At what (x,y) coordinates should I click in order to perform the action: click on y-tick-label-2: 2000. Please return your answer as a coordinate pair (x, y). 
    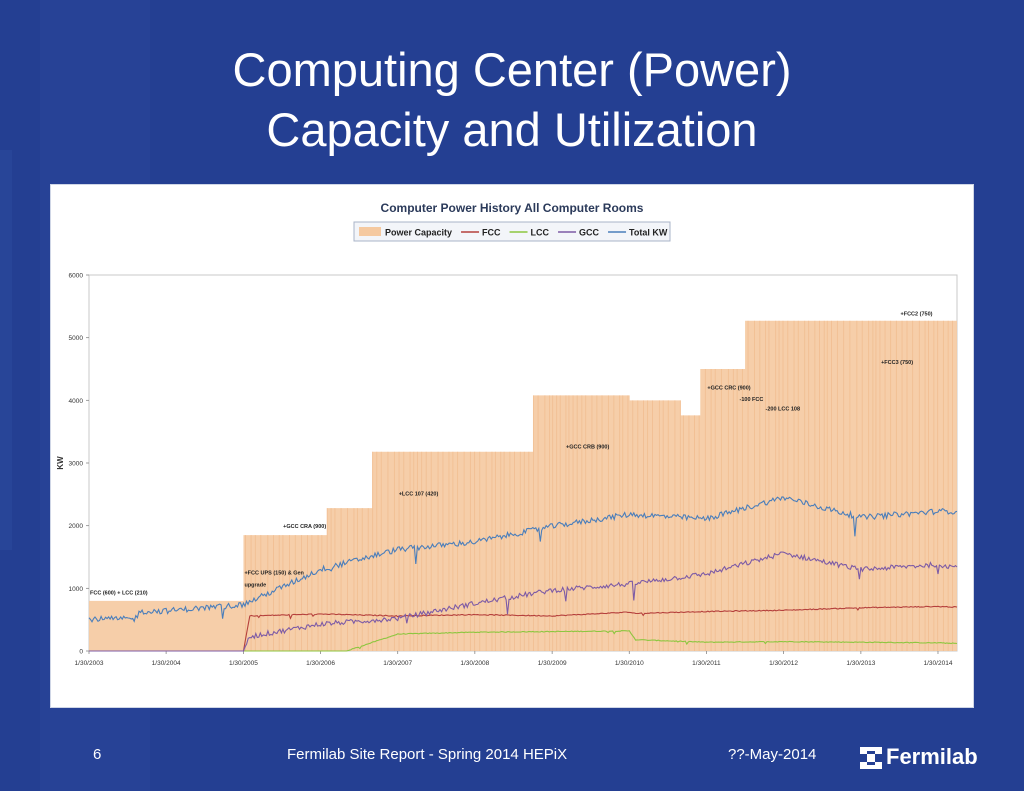
    Looking at the image, I should click on (76, 526).